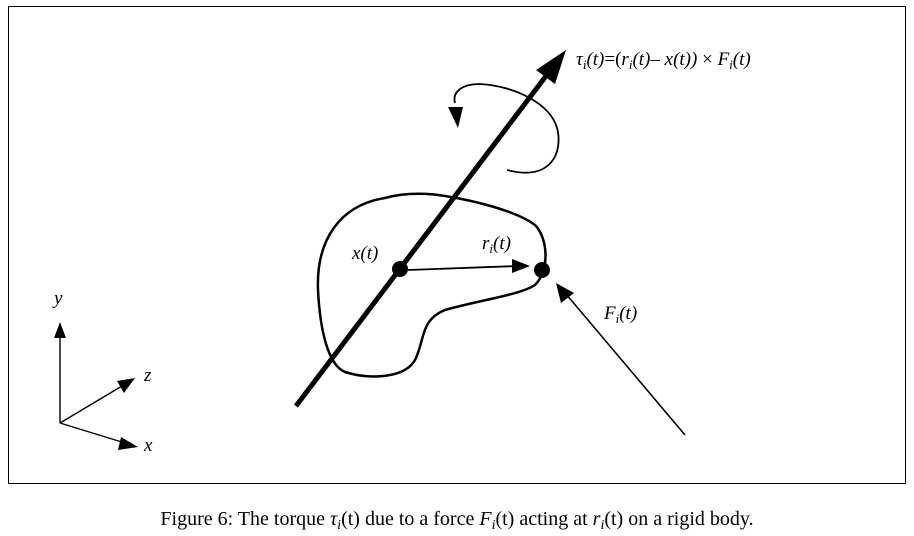 The width and height of the screenshot is (914, 536). What do you see at coordinates (455, 117) in the screenshot?
I see `rotation-curl-arrowhead` at bounding box center [455, 117].